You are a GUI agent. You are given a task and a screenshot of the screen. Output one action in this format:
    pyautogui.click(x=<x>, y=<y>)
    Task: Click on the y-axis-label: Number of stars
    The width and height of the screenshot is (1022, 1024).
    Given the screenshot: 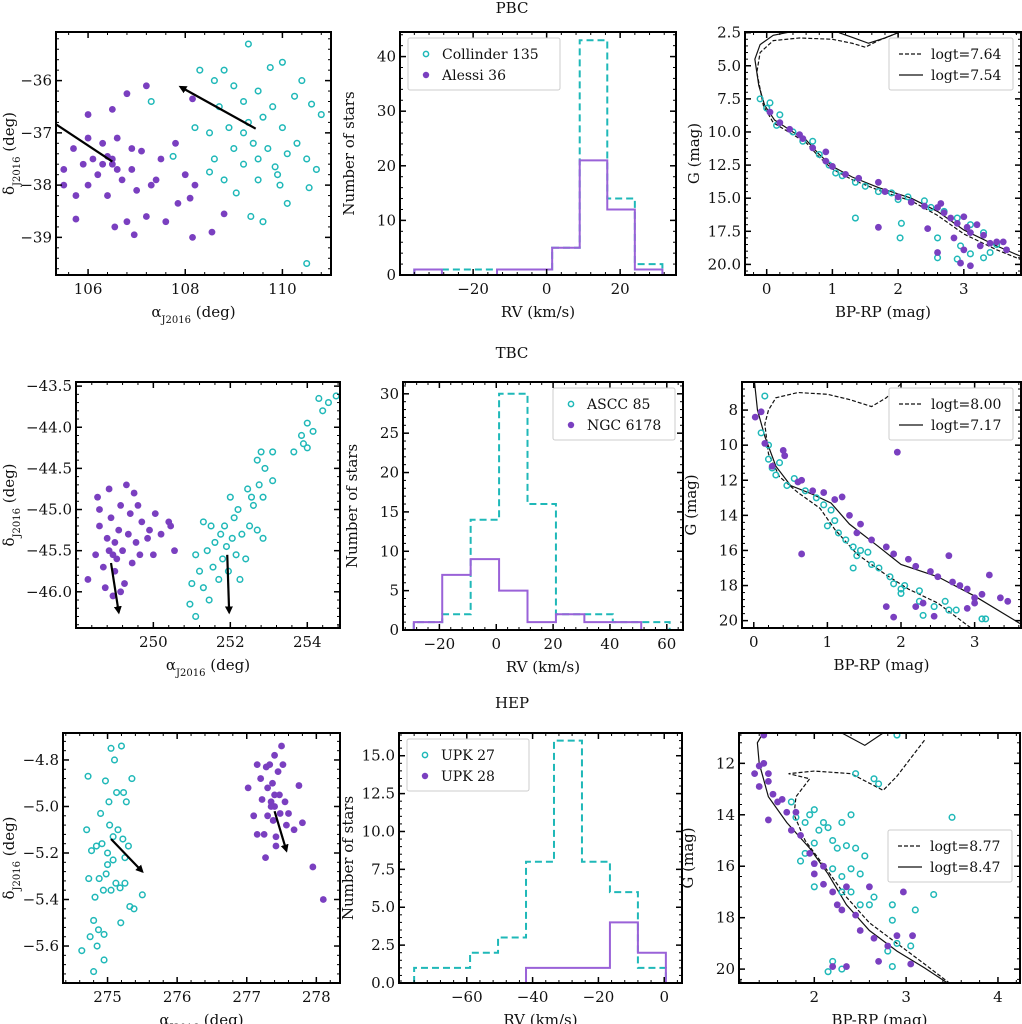 What is the action you would take?
    pyautogui.click(x=349, y=153)
    